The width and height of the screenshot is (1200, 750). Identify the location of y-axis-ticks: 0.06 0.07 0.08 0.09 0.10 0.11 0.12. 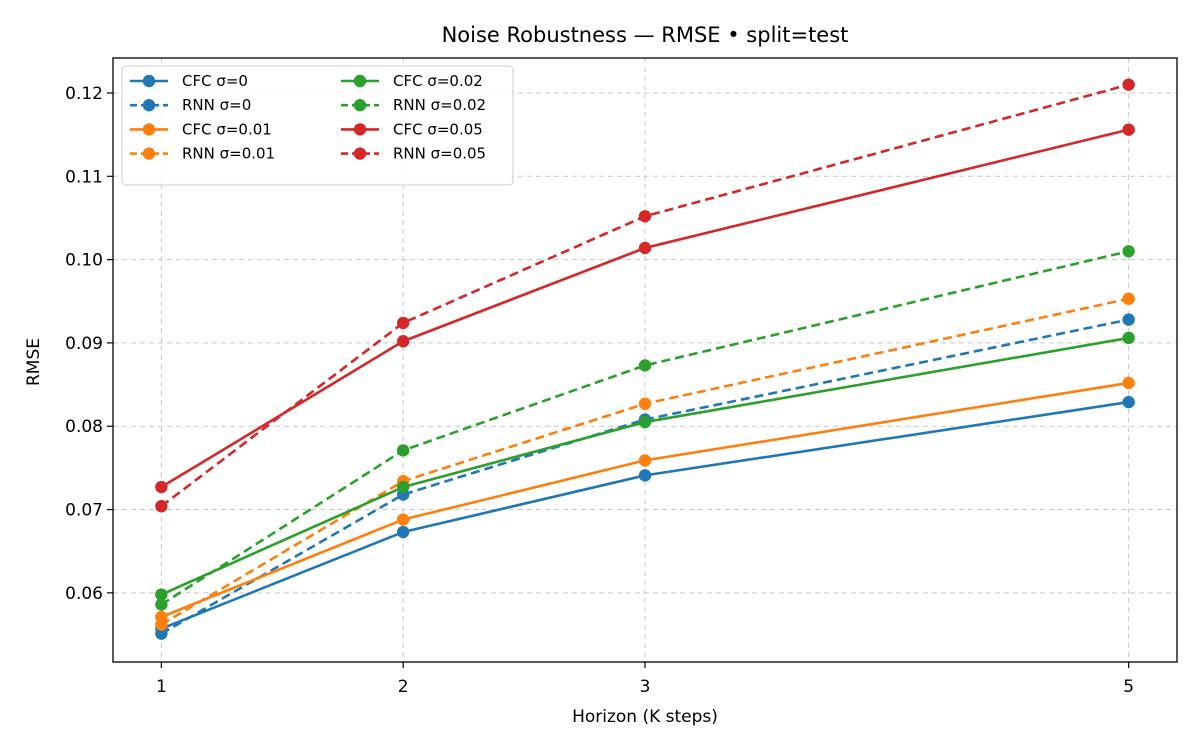
(89, 344).